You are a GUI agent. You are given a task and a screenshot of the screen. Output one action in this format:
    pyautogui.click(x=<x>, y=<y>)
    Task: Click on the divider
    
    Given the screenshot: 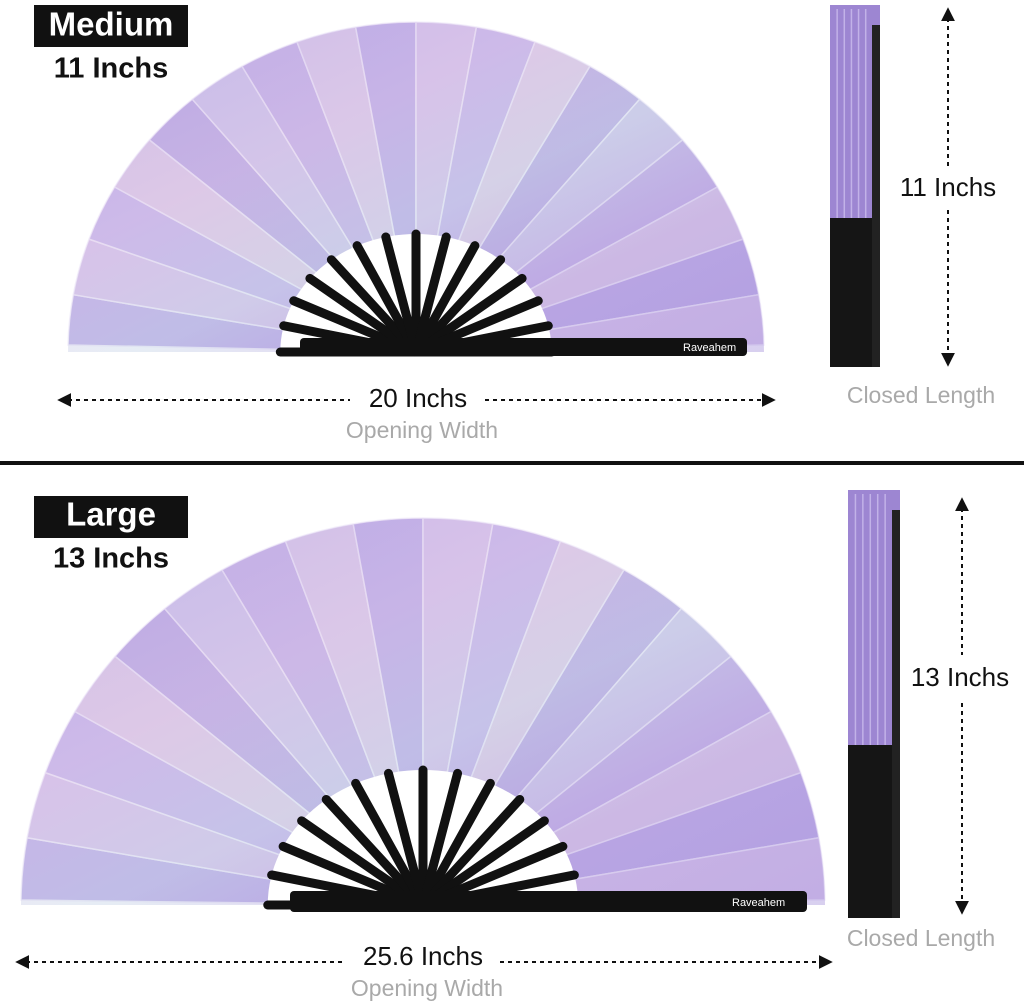 What is the action you would take?
    pyautogui.click(x=512, y=463)
    